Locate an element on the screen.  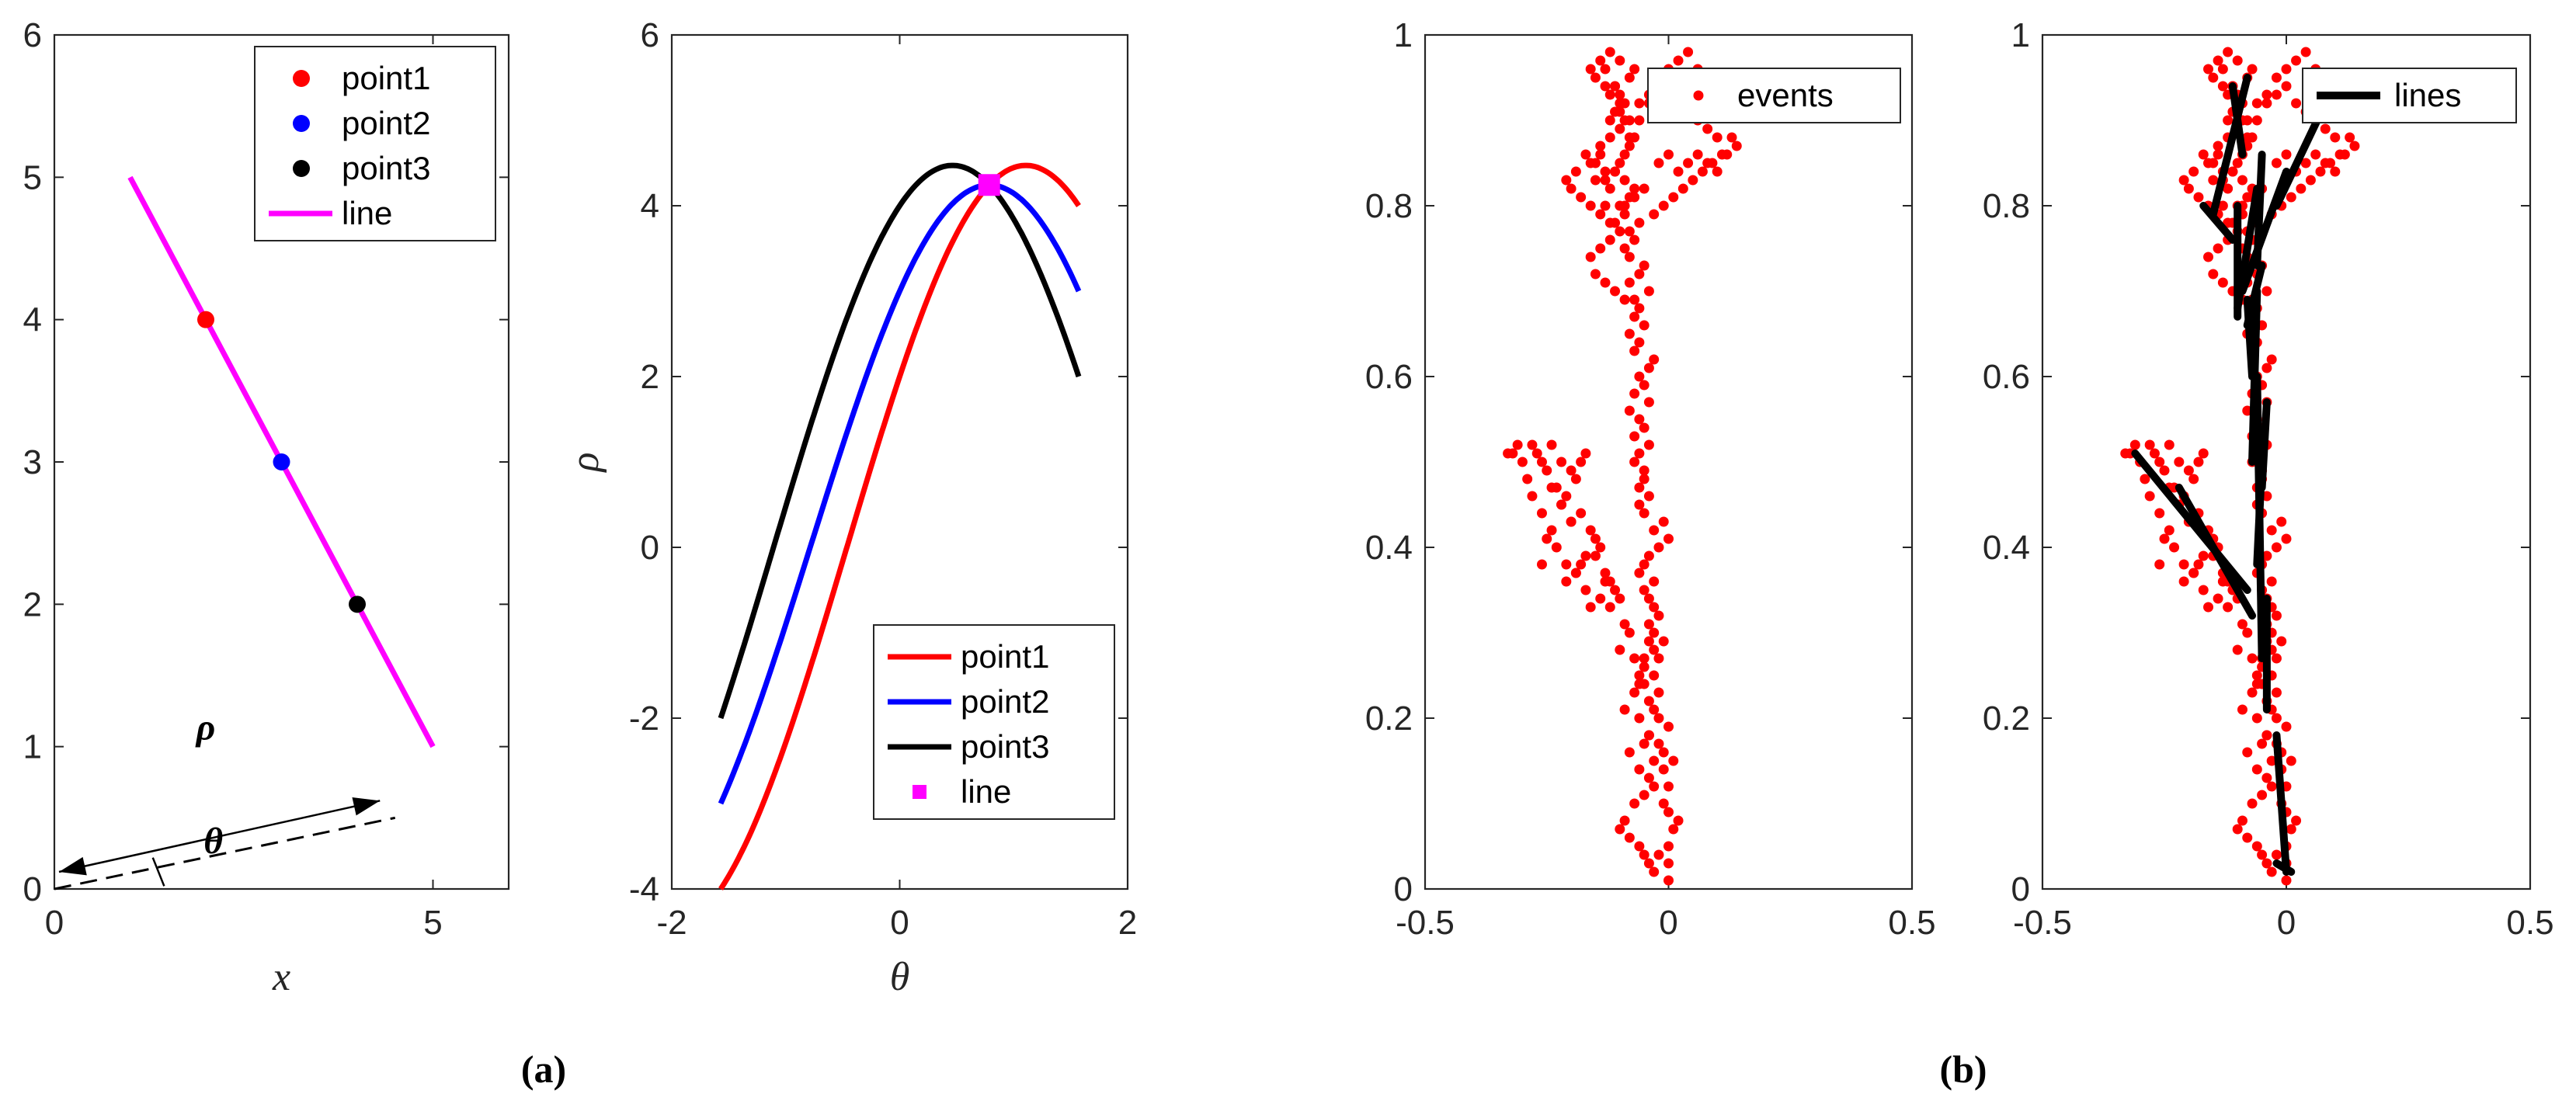
y-tick-label: 0.6 is located at coordinates (1389, 377).